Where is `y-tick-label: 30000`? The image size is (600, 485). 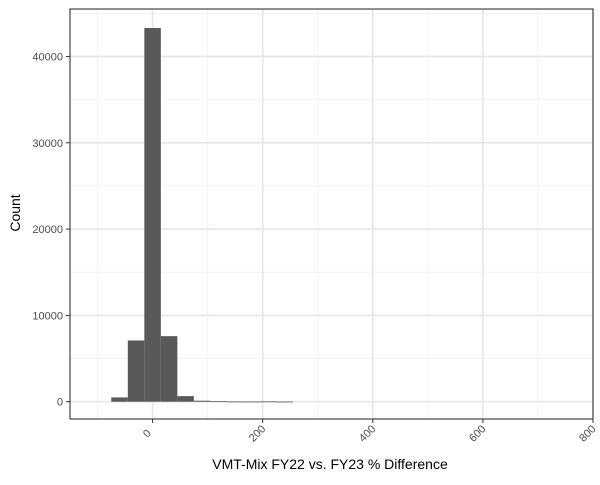 y-tick-label: 30000 is located at coordinates (47, 144).